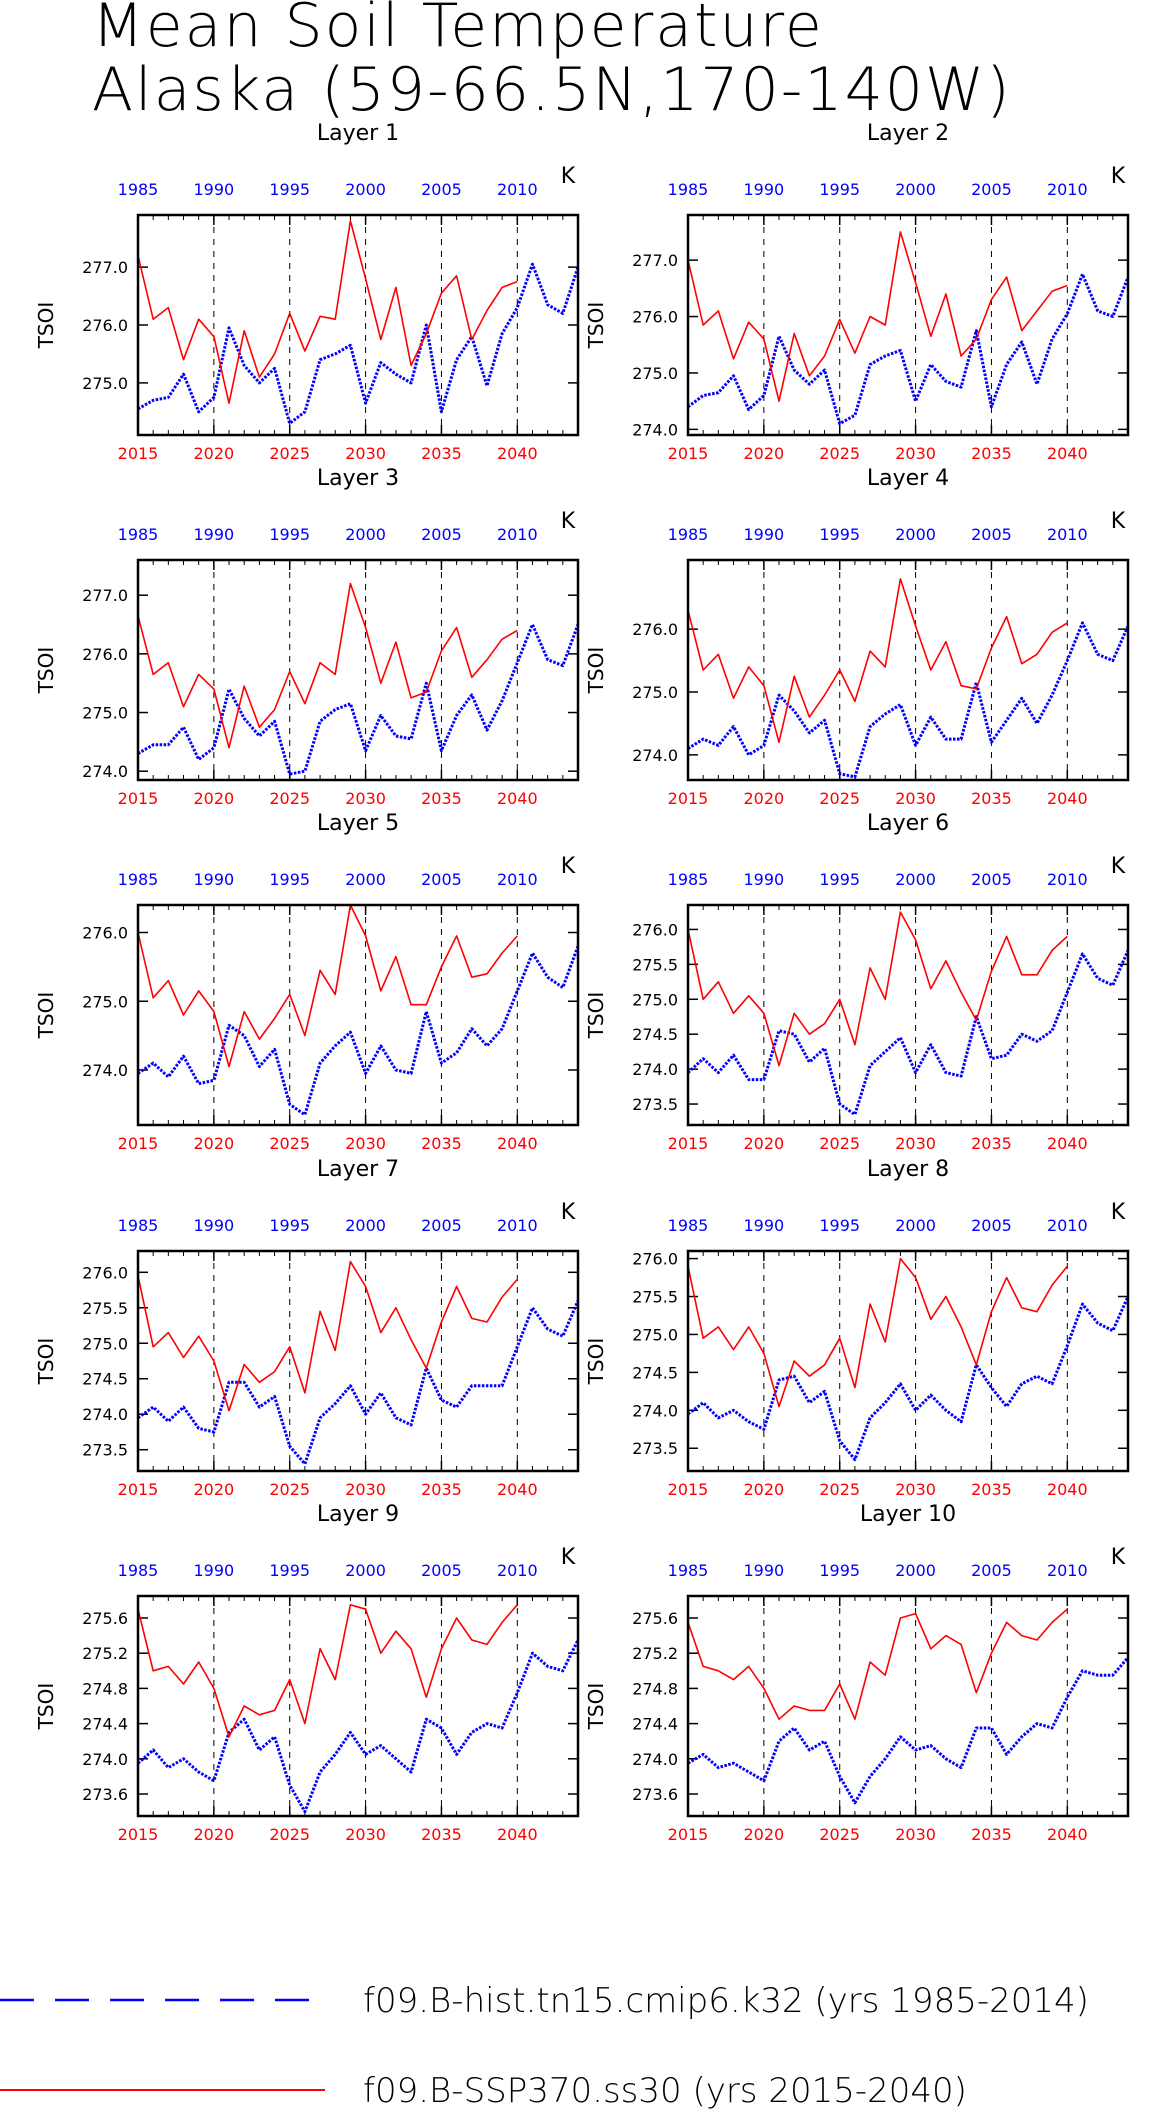  I want to click on y-tick-label: 273.5, so click(105, 1450).